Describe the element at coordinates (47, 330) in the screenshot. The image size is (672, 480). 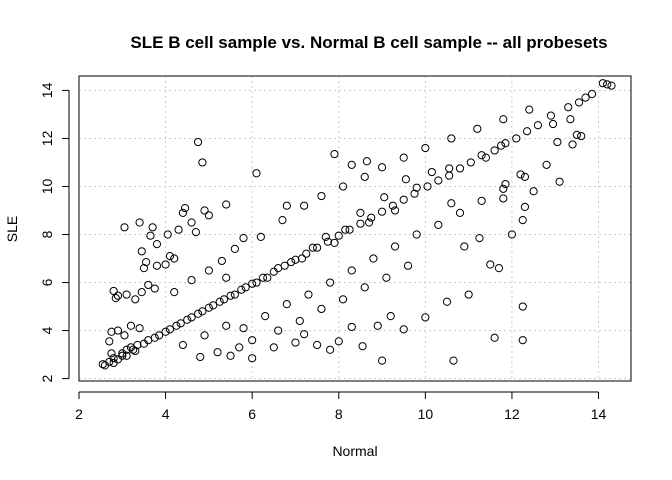
I see `y-tick-label: 4` at that location.